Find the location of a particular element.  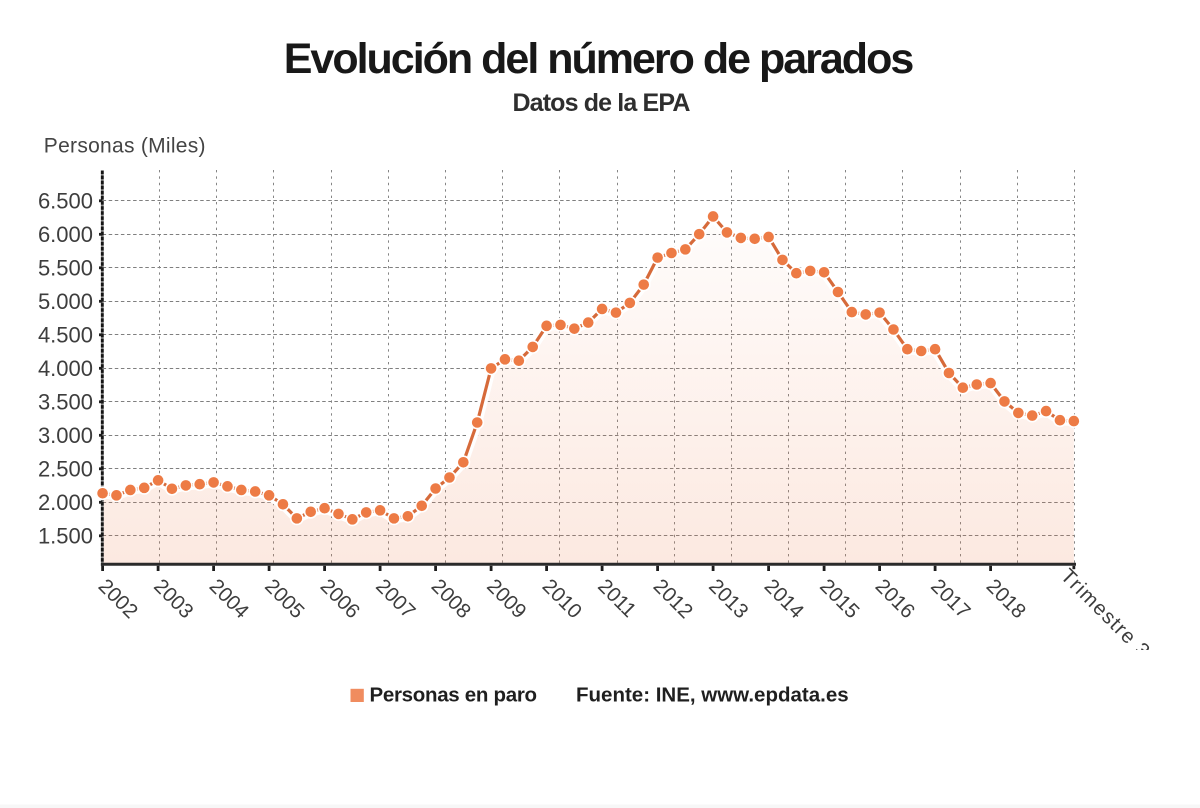

svg-text: 1.500 is located at coordinates (65, 536).